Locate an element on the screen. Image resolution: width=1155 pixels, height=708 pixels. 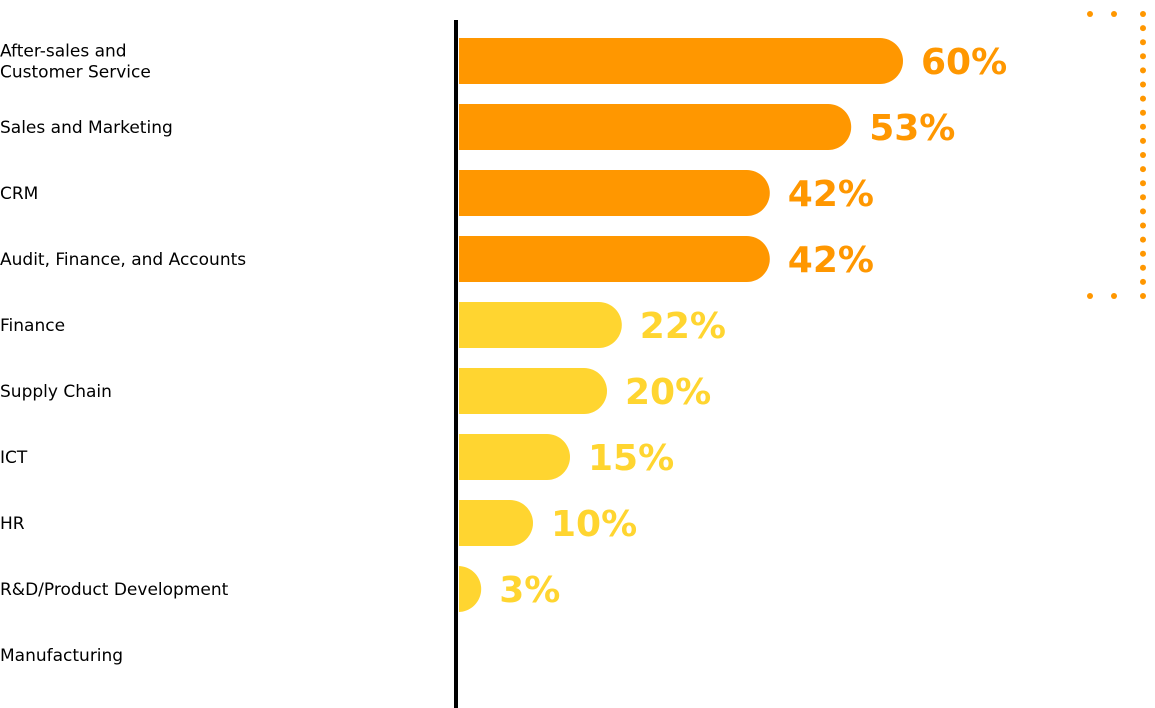
category-label: Finance is located at coordinates (32, 326).